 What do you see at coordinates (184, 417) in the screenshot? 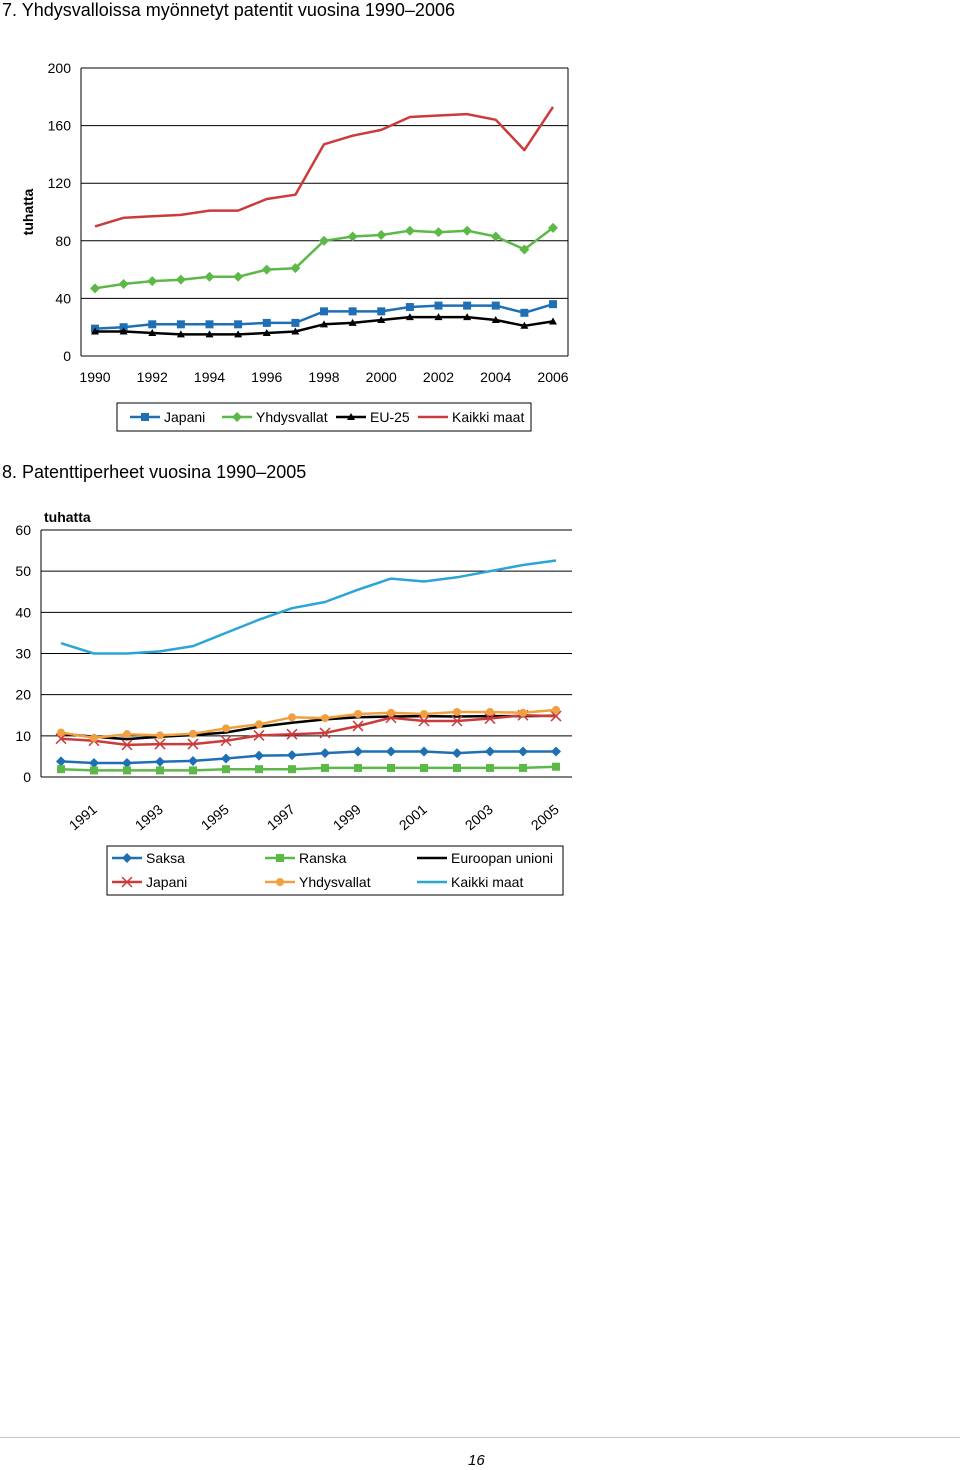
I see `chart1-legend-label-japani: Japani` at bounding box center [184, 417].